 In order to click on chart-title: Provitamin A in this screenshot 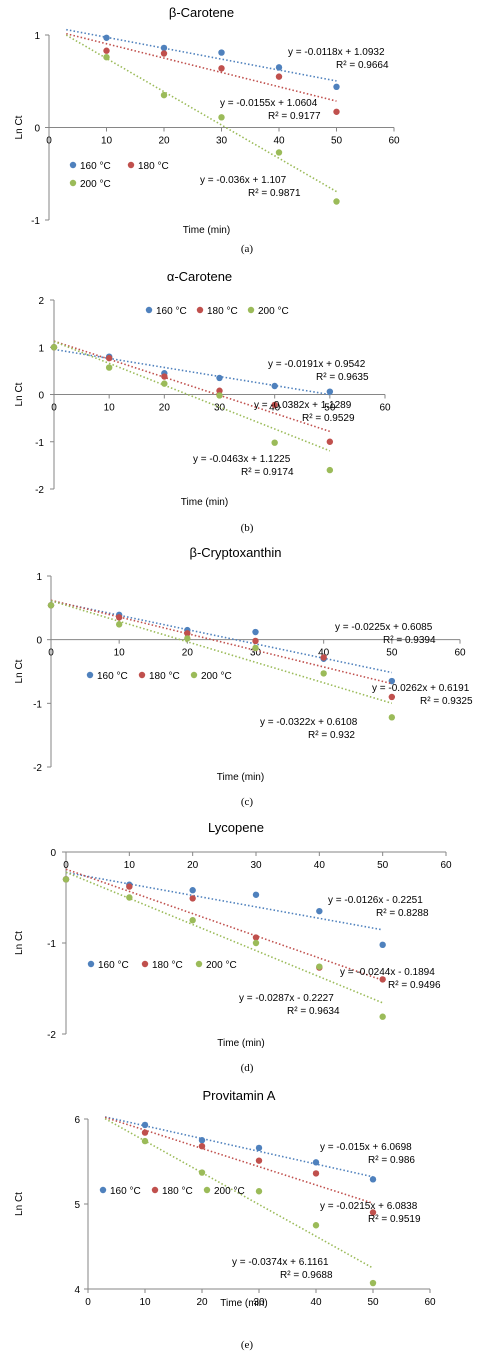, I will do `click(239, 1095)`.